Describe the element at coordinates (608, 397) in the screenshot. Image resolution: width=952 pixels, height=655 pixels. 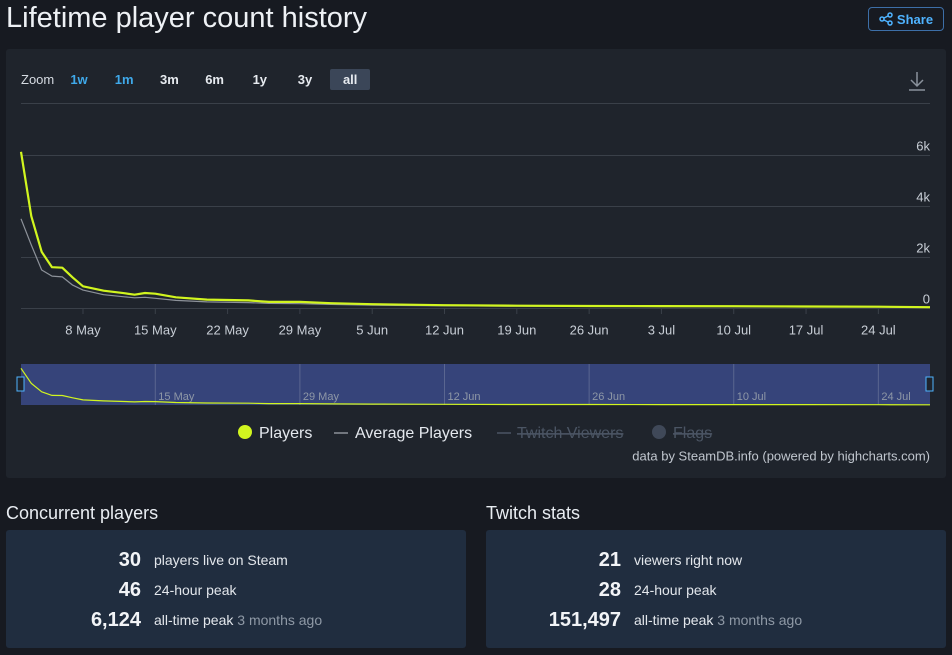
I see `navigator-label: 26 Jun` at that location.